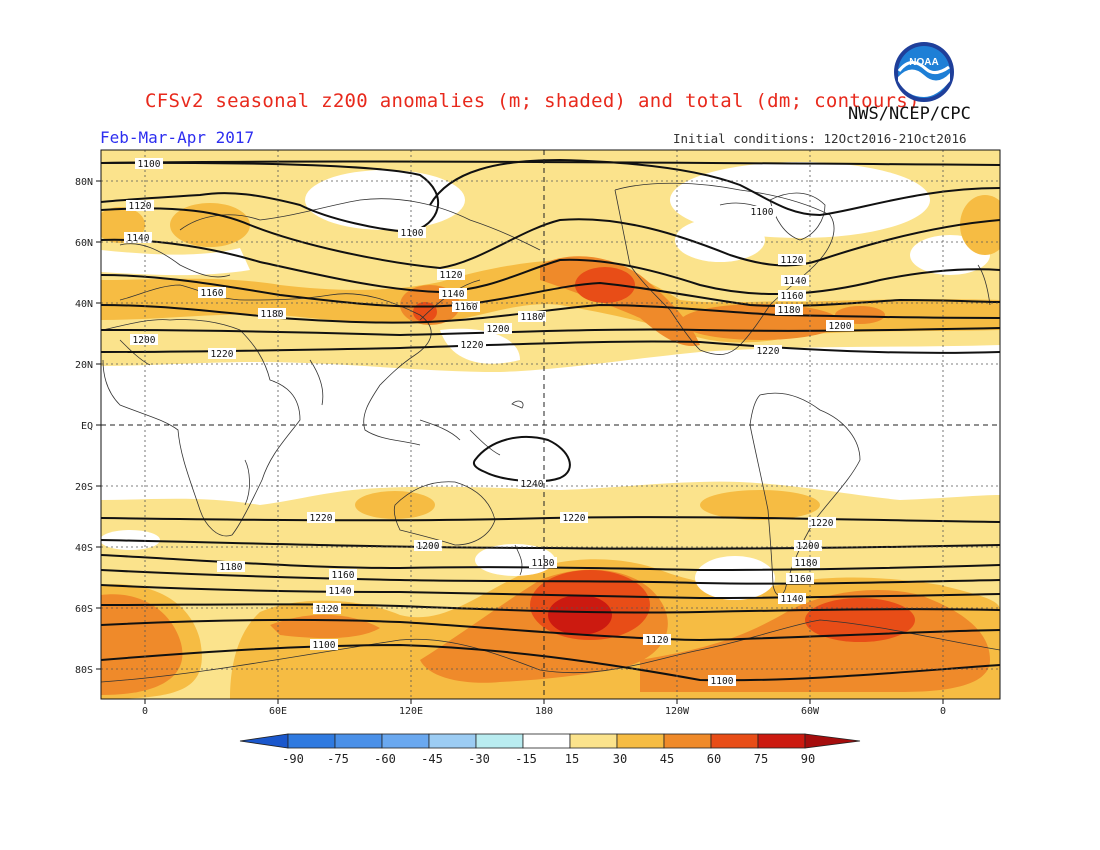 This screenshot has width=1100, height=850. I want to click on lon-label: 180, so click(544, 711).